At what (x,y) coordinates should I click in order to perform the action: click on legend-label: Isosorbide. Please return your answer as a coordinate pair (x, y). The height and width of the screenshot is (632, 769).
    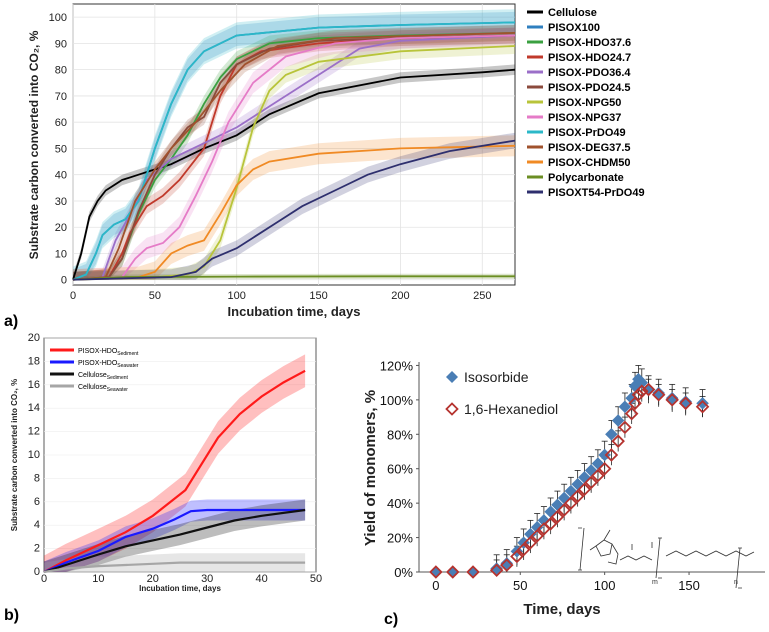
    Looking at the image, I should click on (496, 377).